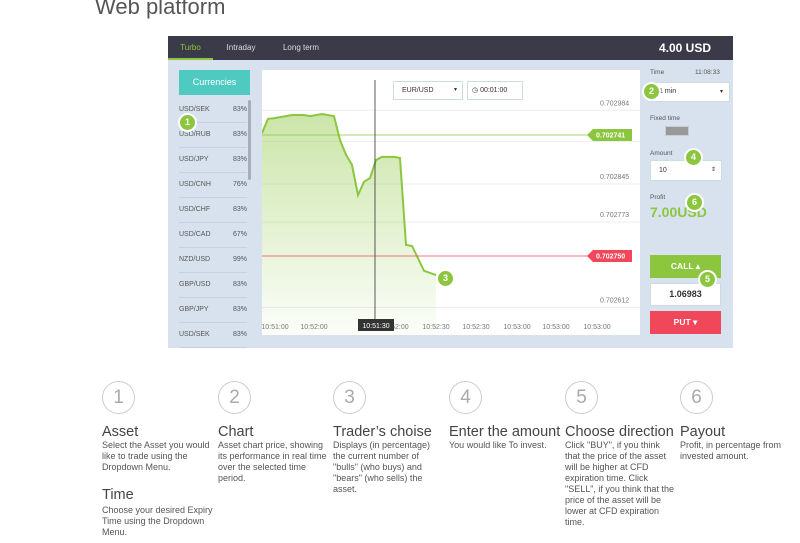 Image resolution: width=800 pixels, height=543 pixels. What do you see at coordinates (213, 310) in the screenshot?
I see `asset-row: GBP/JPY 83%` at bounding box center [213, 310].